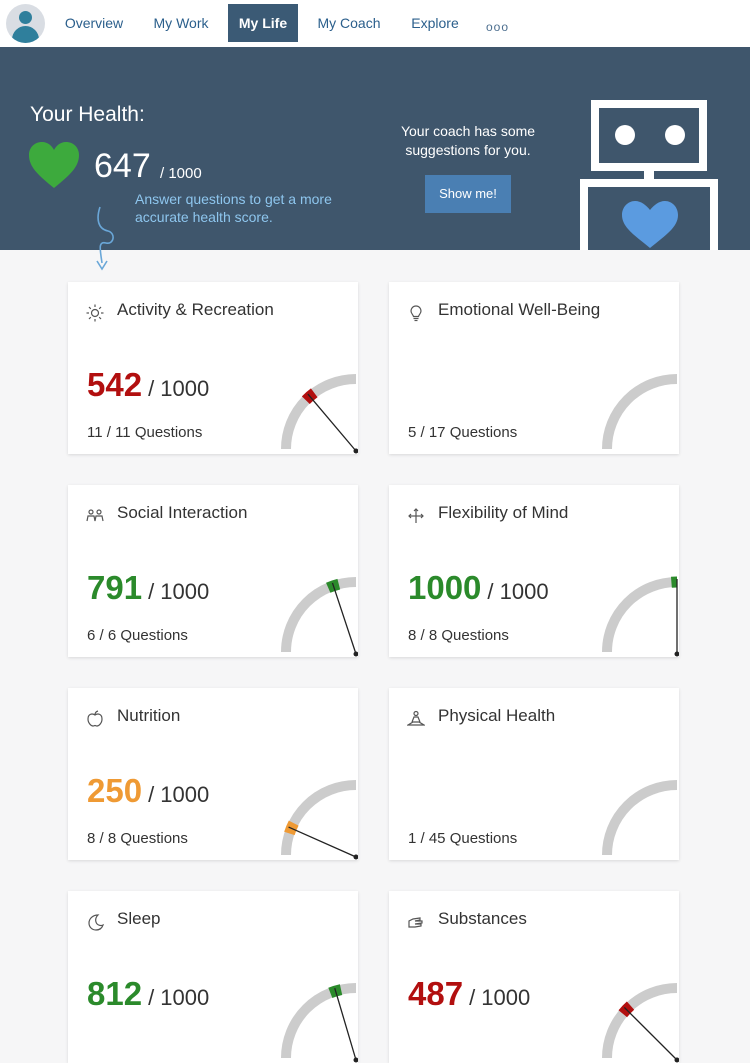 This screenshot has height=1063, width=750. What do you see at coordinates (519, 310) in the screenshot?
I see `card-title: Emotional Well-Being` at bounding box center [519, 310].